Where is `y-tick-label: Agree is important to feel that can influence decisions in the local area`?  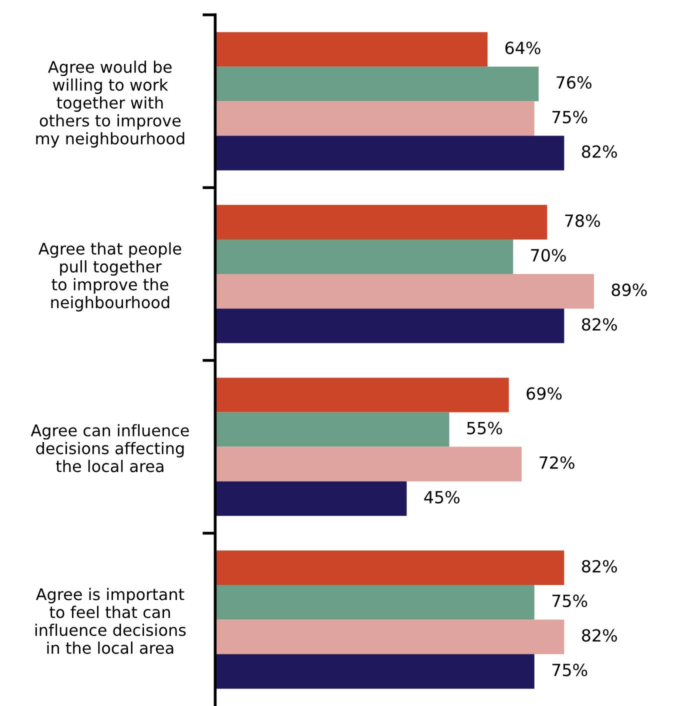 y-tick-label: Agree is important to feel that can influence decisions in the local area is located at coordinates (110, 621).